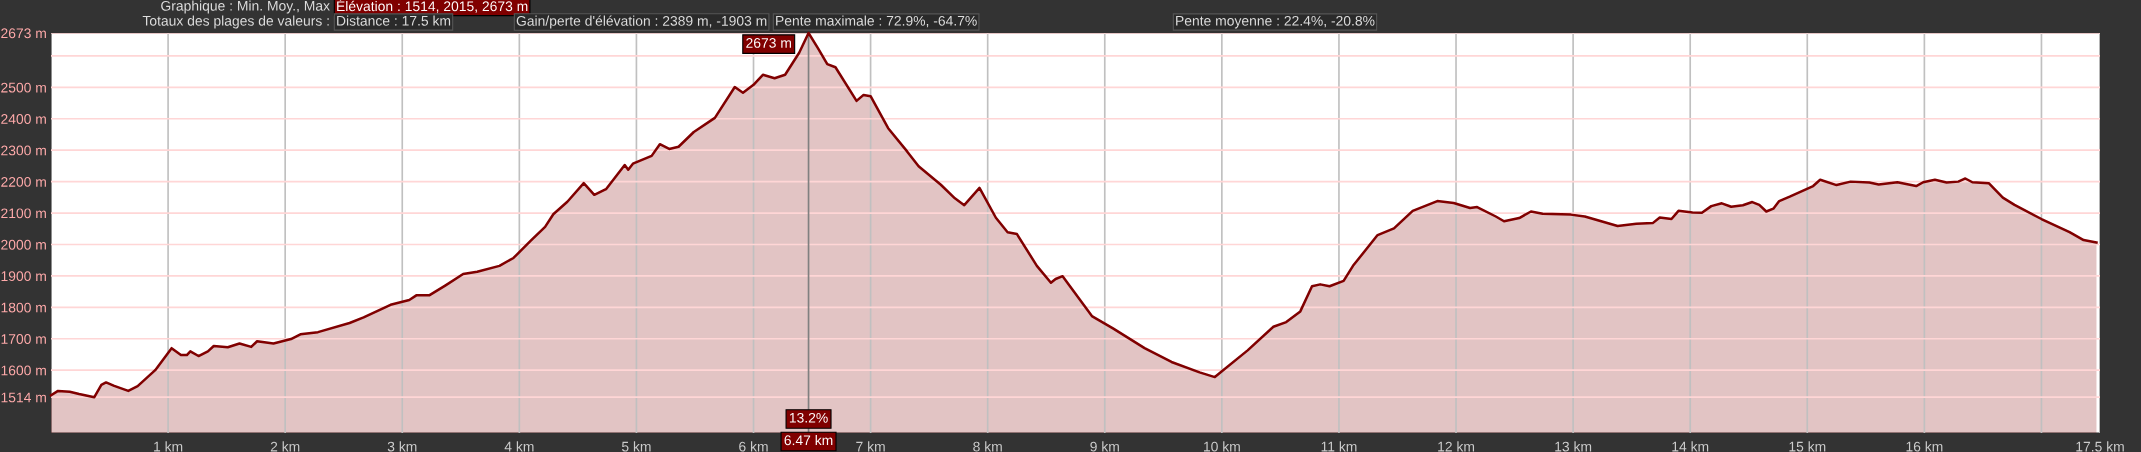 The width and height of the screenshot is (2141, 452). I want to click on text: Pente moyenne : 22.4%, -20.8%, so click(1275, 22).